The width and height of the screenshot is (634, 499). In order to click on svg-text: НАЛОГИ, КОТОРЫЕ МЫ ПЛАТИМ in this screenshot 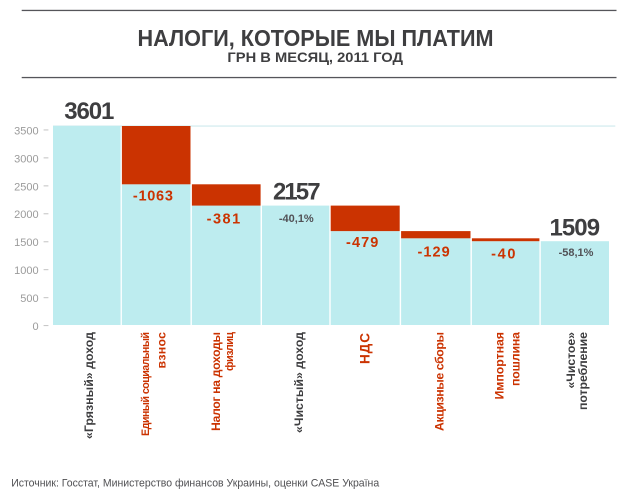, I will do `click(316, 38)`.